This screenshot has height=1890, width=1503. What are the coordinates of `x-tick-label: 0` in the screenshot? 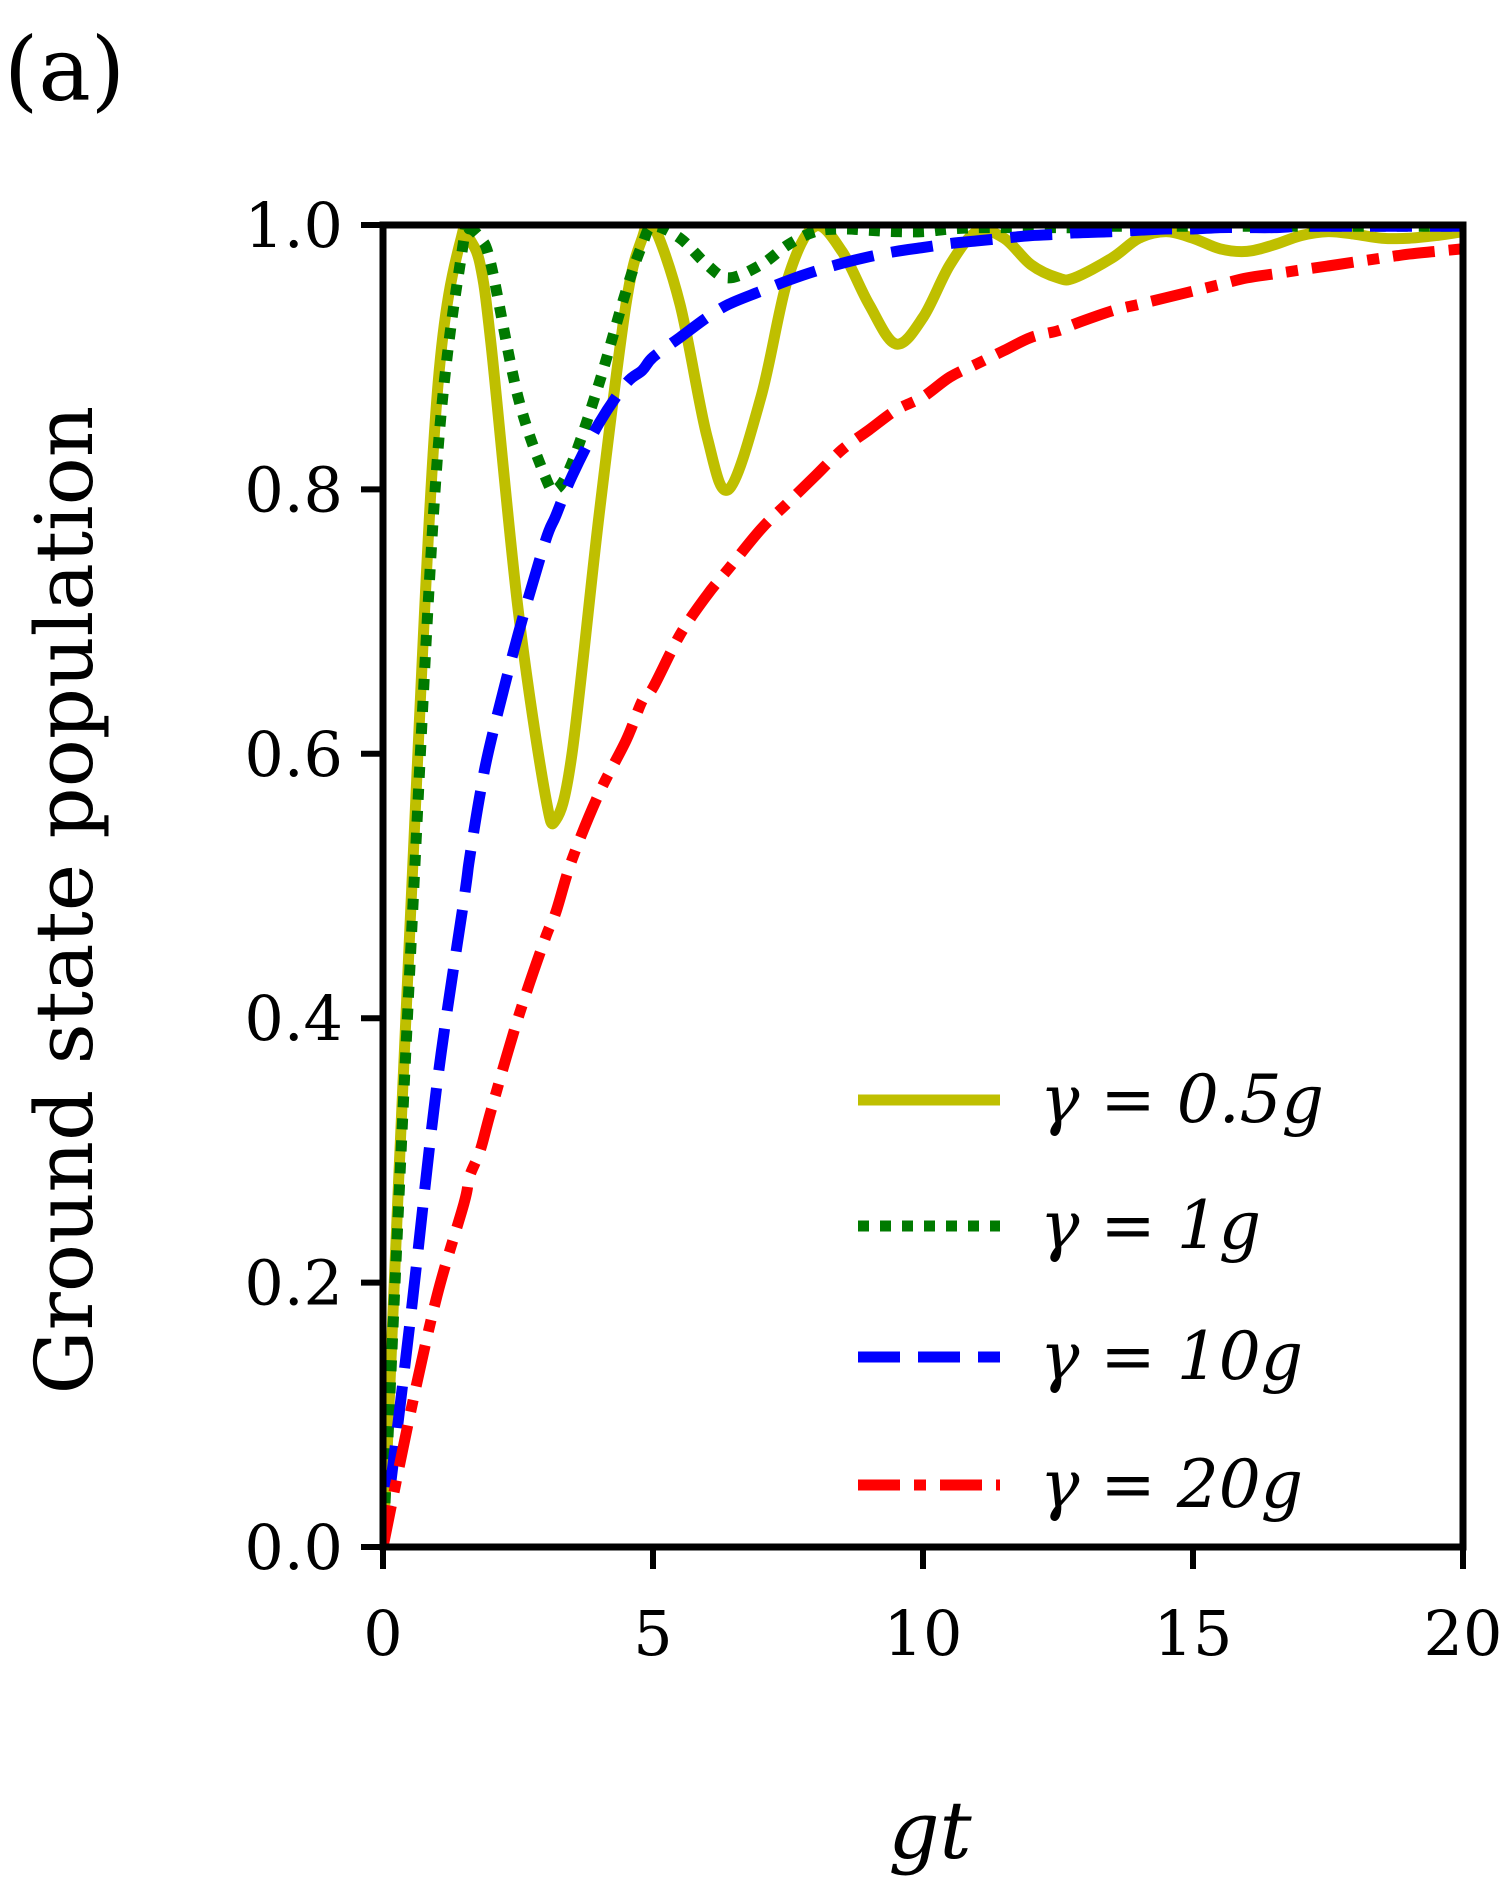 It's located at (382, 1633).